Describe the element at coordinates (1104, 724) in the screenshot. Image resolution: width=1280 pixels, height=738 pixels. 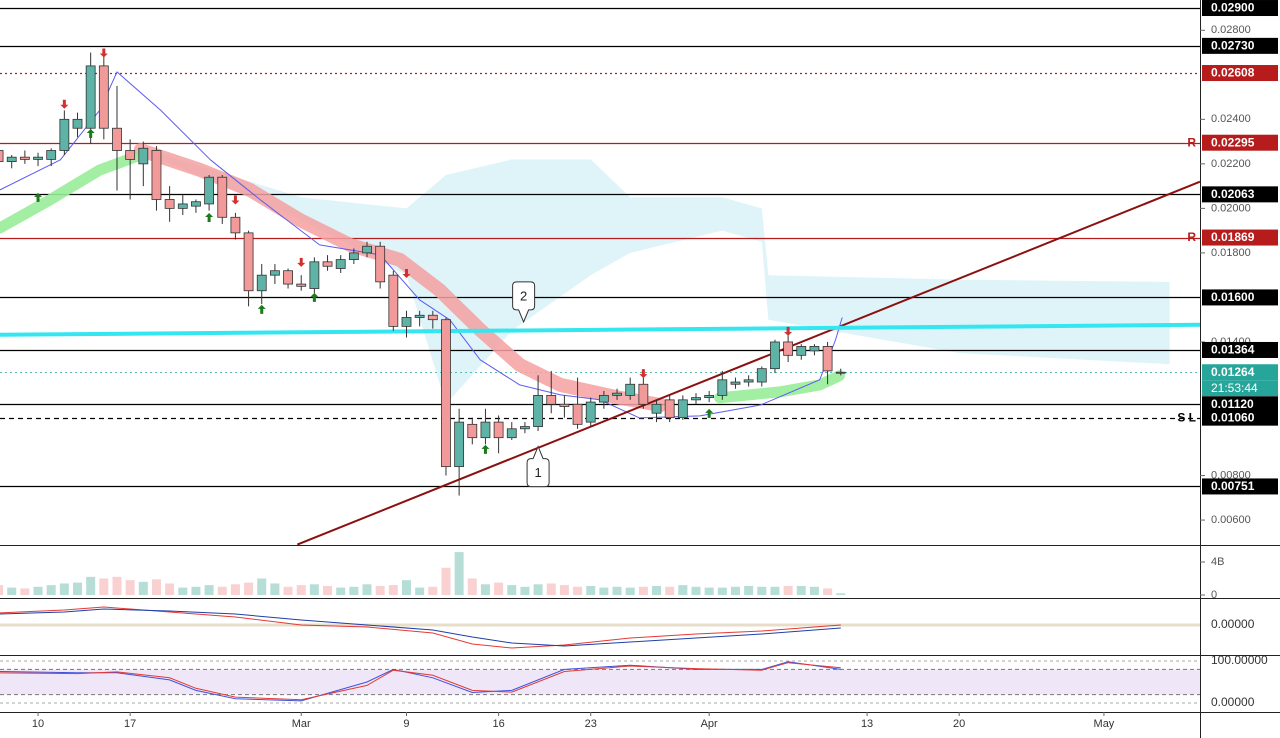
I see `x-tick-label: May` at that location.